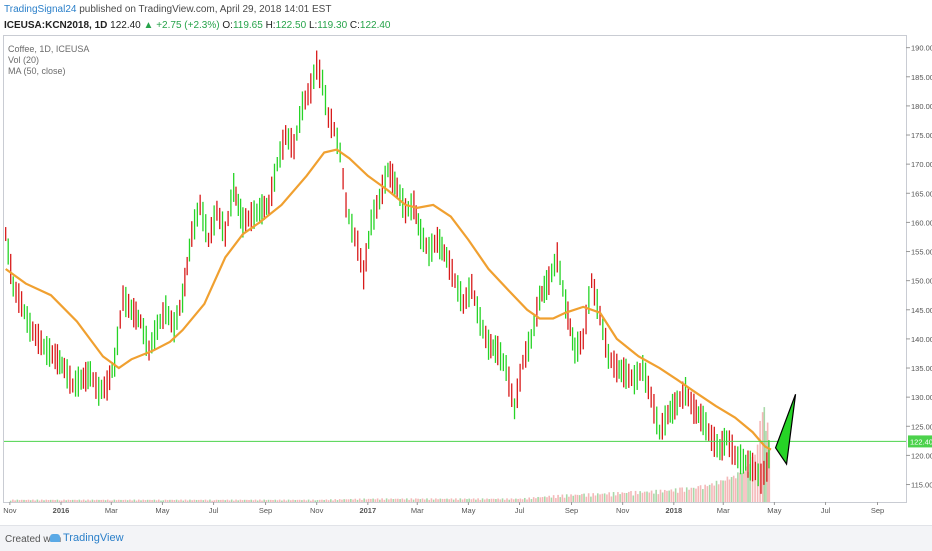 The image size is (932, 551). Describe the element at coordinates (40, 9) in the screenshot. I see `author-link: TradingSignal24` at that location.